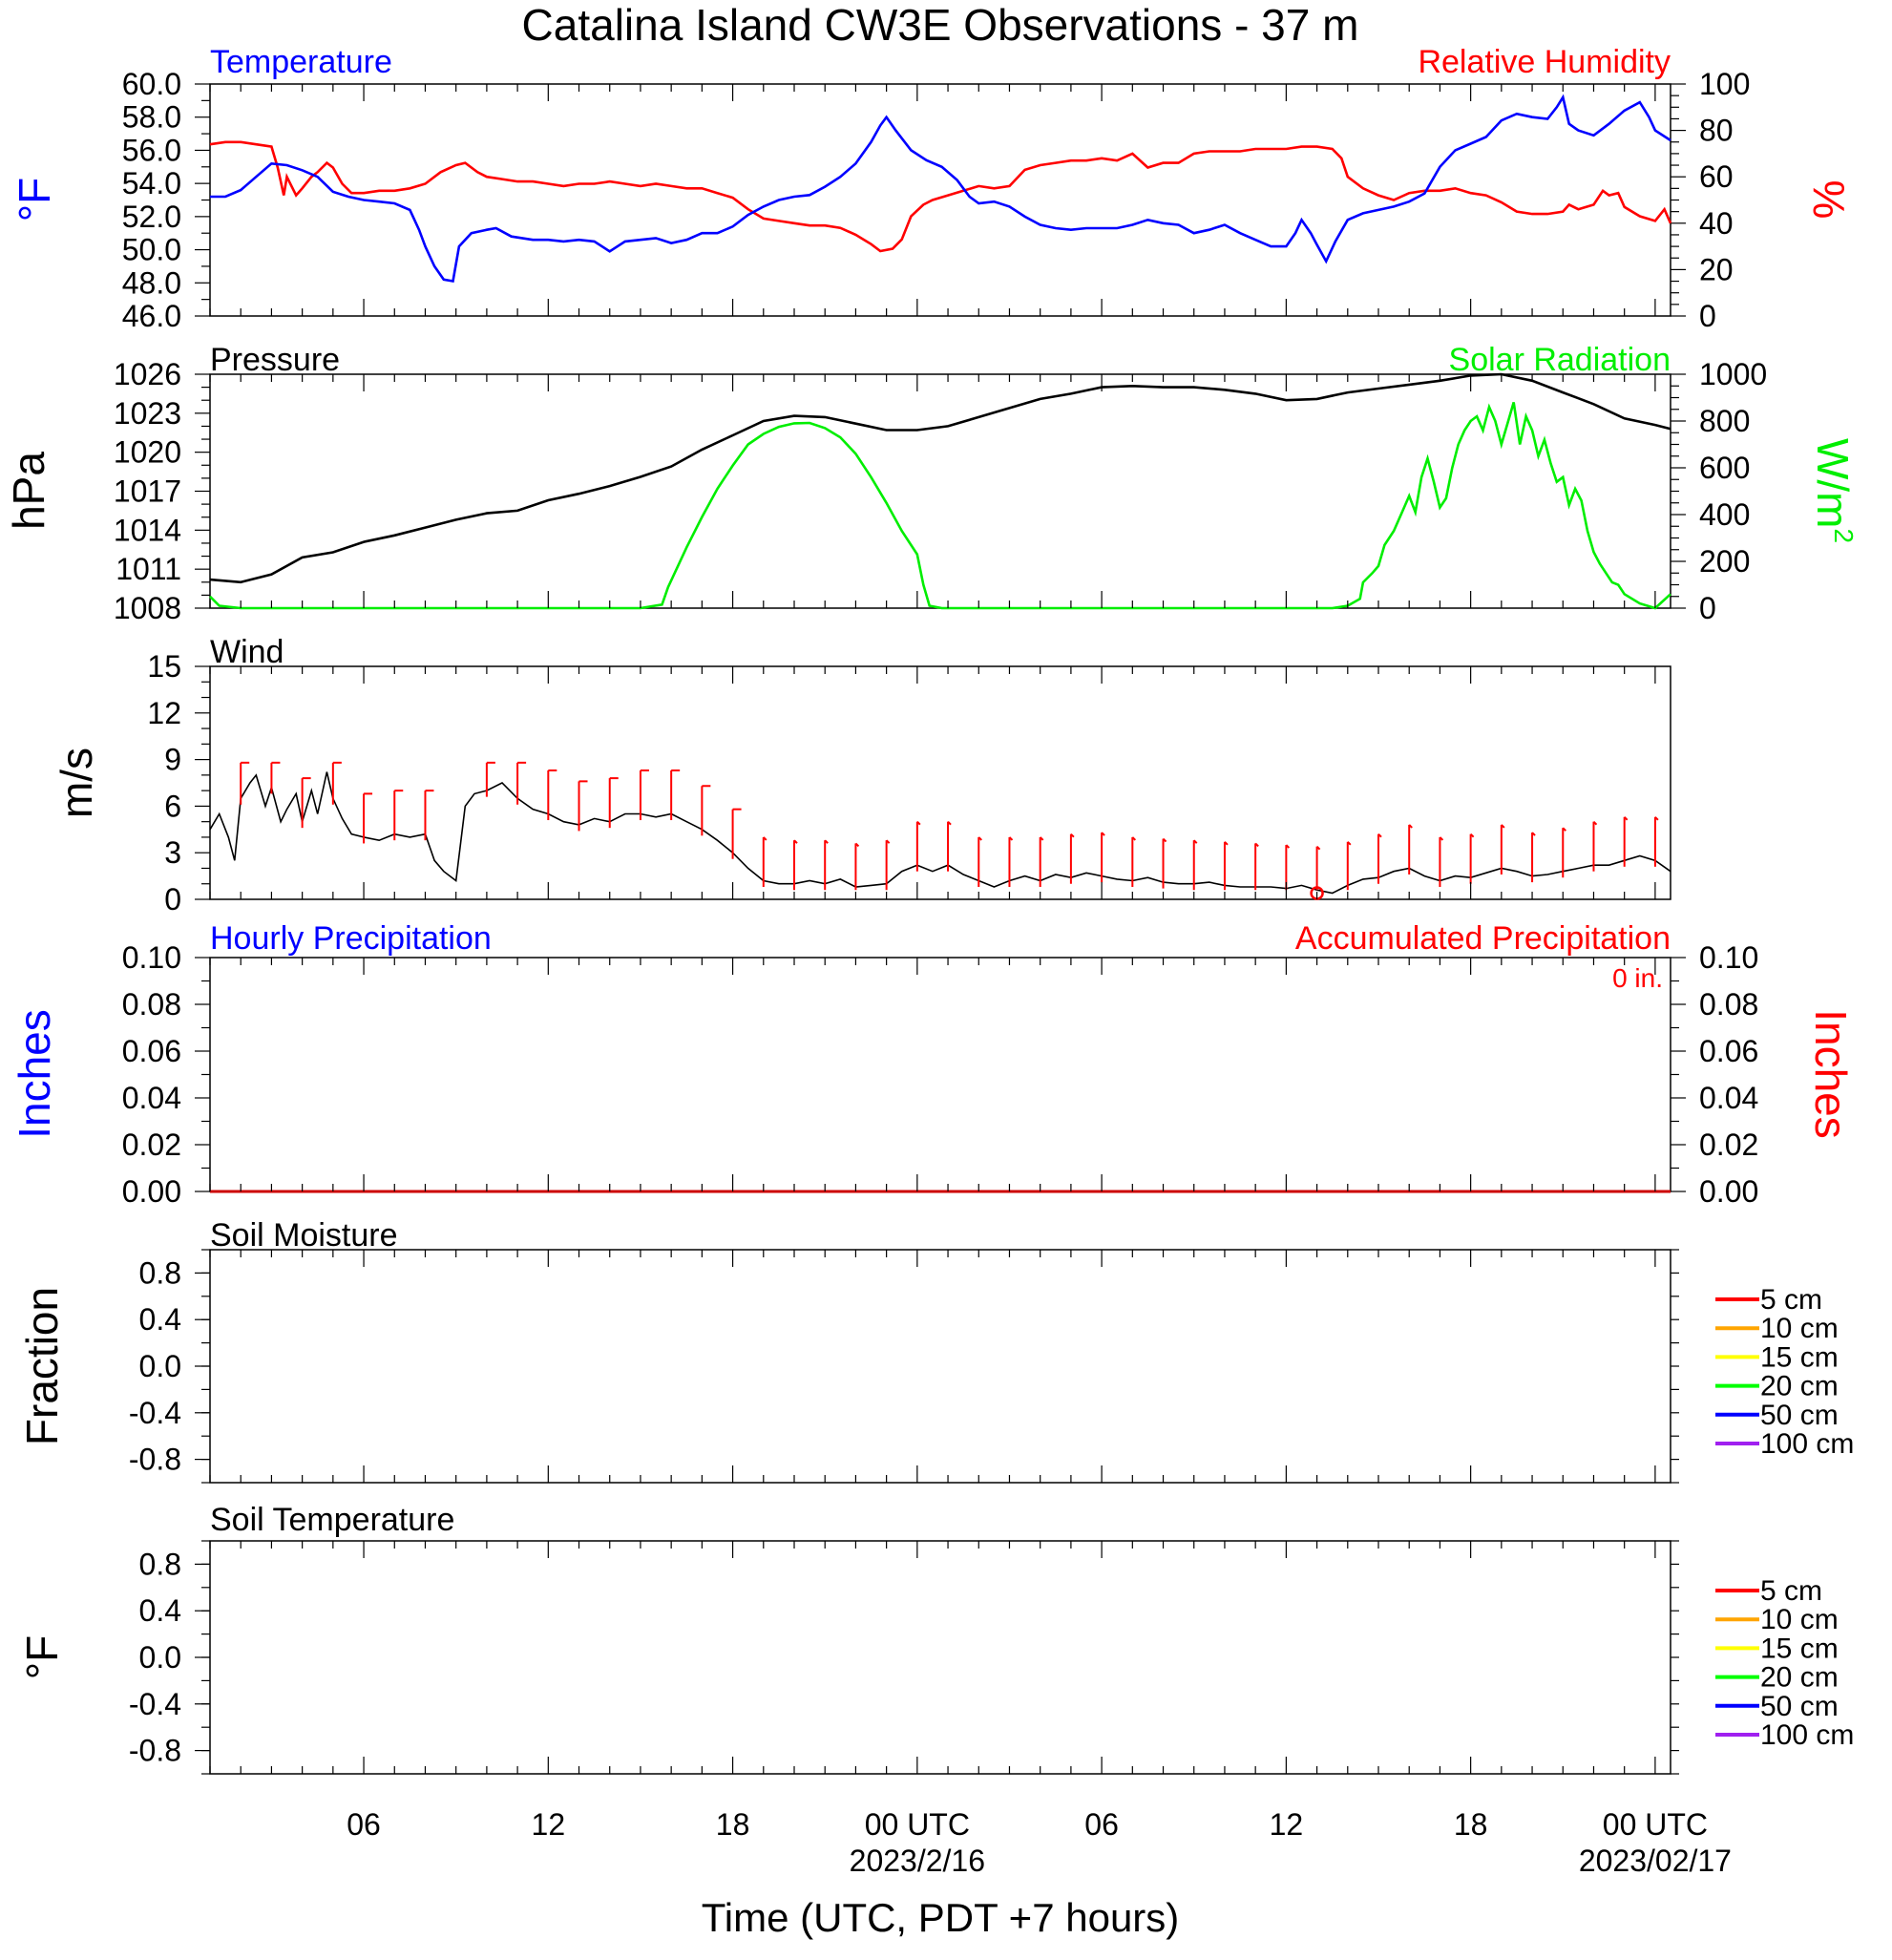 The width and height of the screenshot is (1892, 1960). Describe the element at coordinates (148, 569) in the screenshot. I see `tick-label: 1011` at that location.